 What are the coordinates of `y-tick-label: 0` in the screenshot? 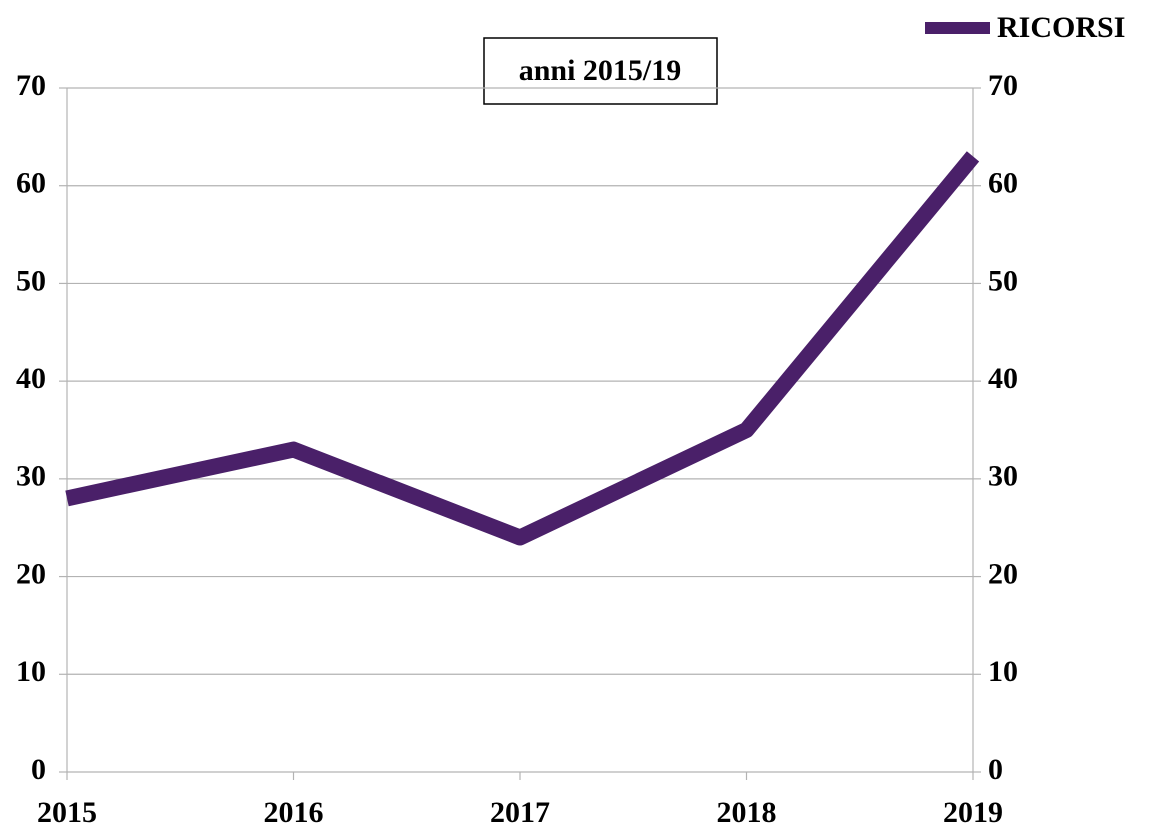 It's located at (38, 769).